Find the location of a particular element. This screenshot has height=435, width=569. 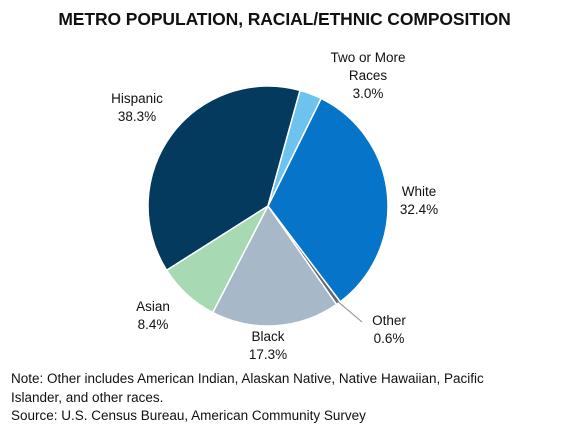

slice-label-asian: Asian 8.4% is located at coordinates (153, 316).